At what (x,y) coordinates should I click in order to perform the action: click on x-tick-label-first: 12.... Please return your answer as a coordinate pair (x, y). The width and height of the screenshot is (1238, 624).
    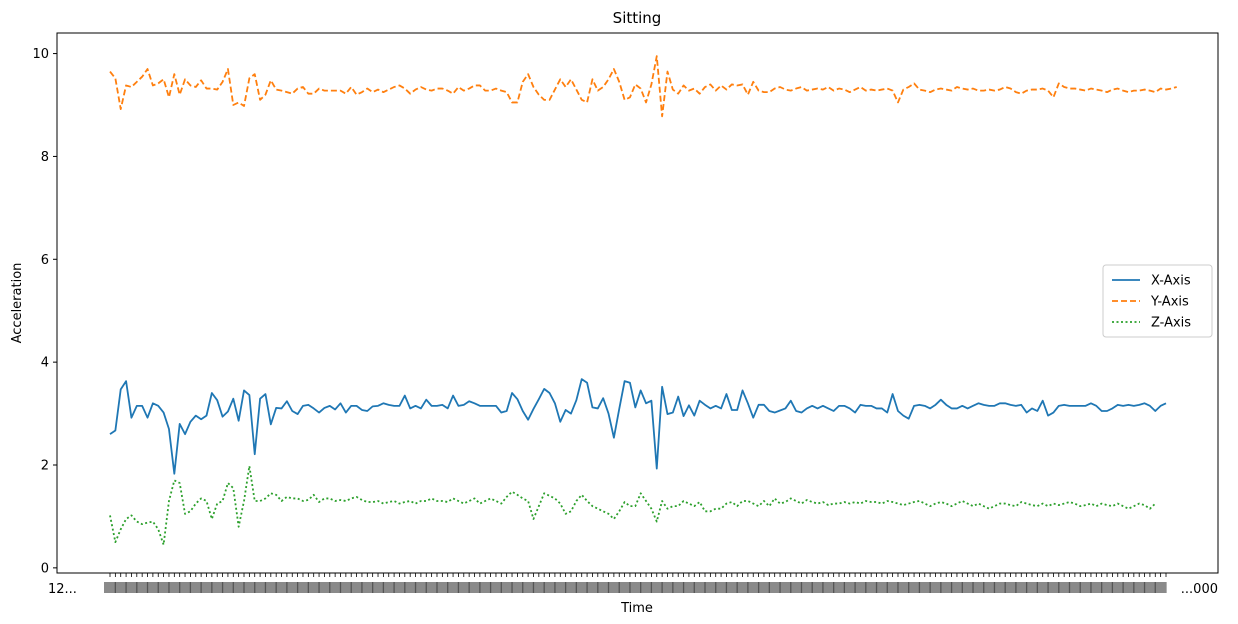
    Looking at the image, I should click on (62, 589).